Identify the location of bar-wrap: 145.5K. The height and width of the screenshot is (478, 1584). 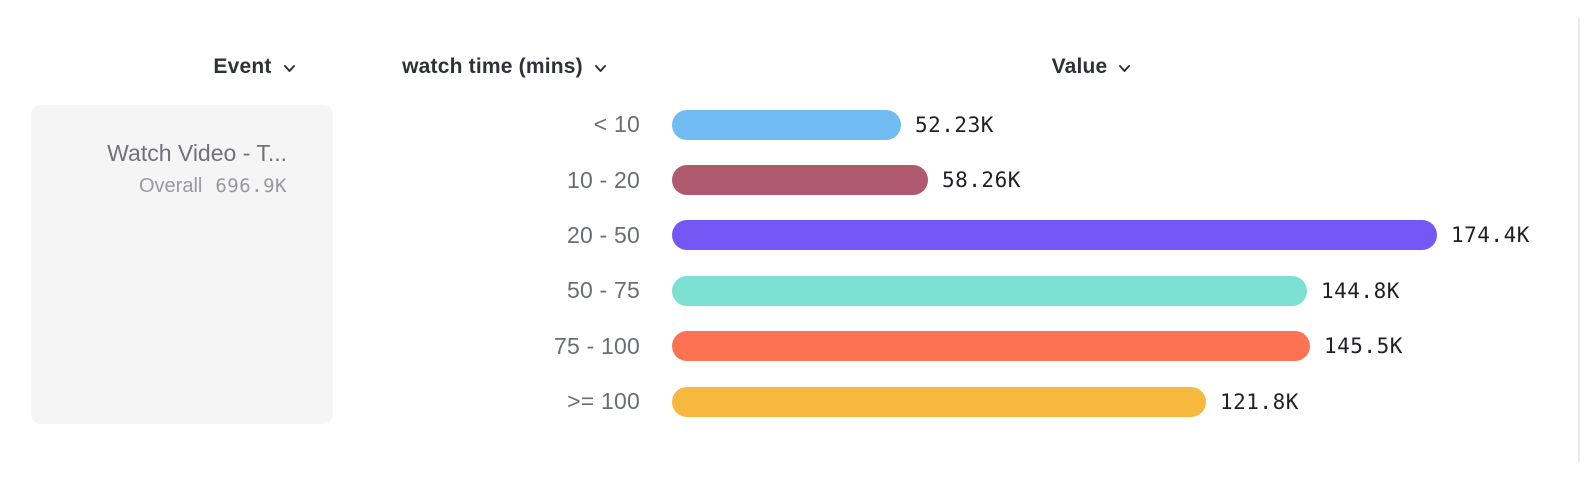
(1037, 346).